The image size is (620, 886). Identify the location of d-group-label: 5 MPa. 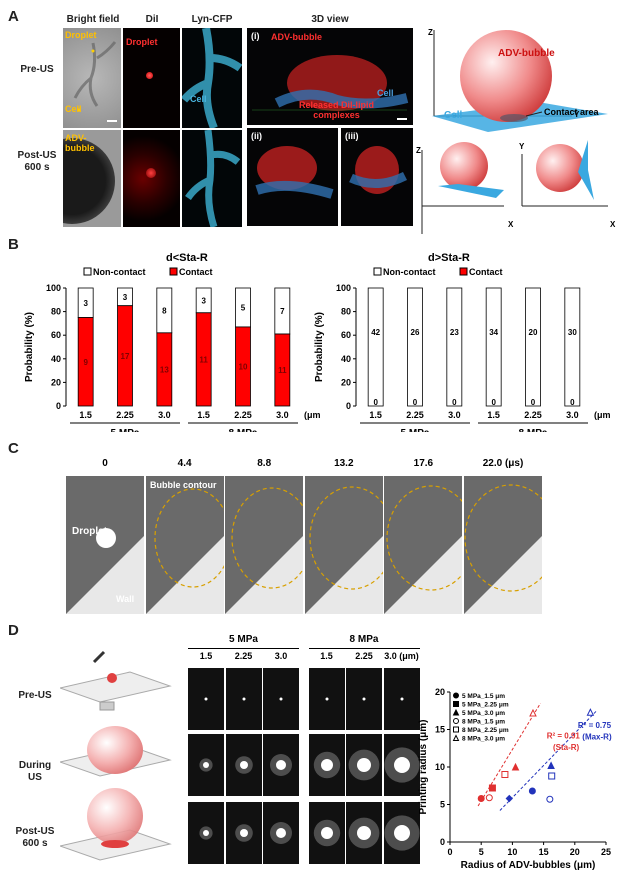
(243, 639).